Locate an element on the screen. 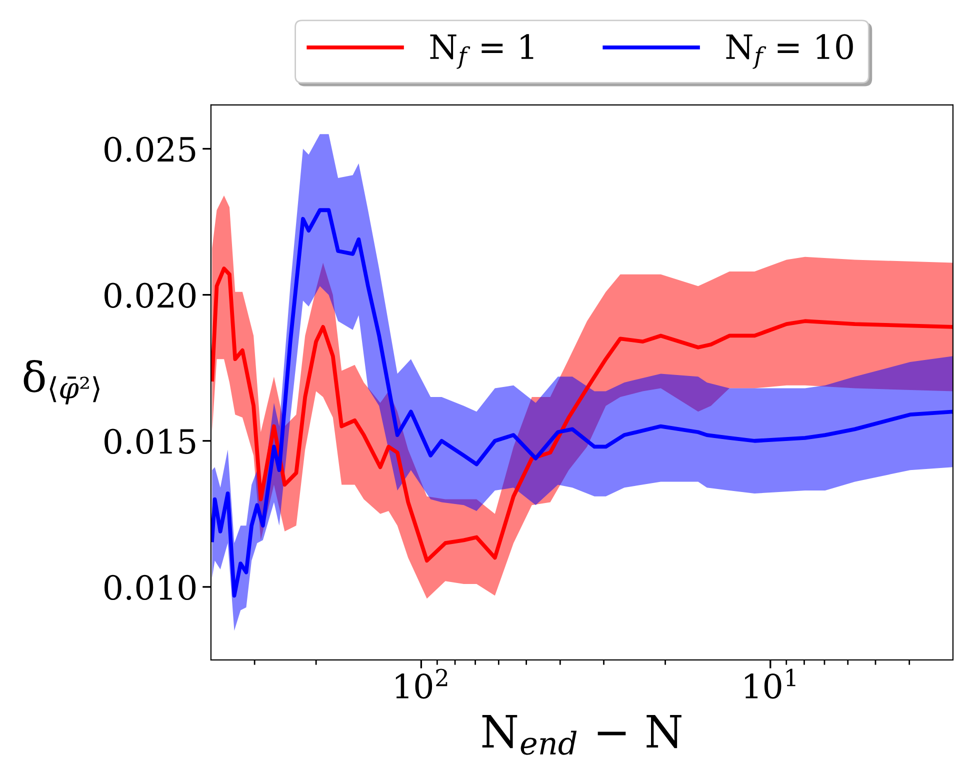 This screenshot has height=781, width=978. y-tick-label: 0.025 is located at coordinates (150, 149).